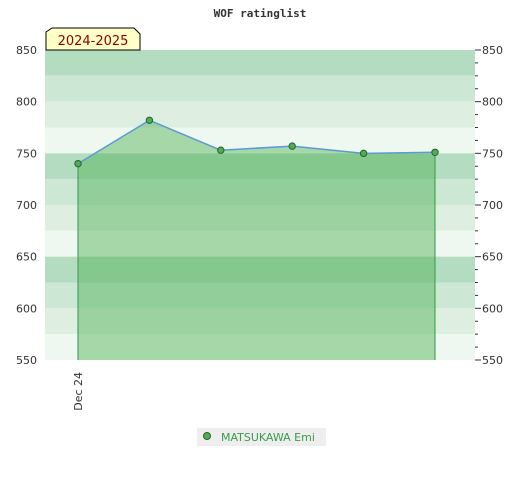  What do you see at coordinates (26, 308) in the screenshot?
I see `y-tick-label-left: 600` at bounding box center [26, 308].